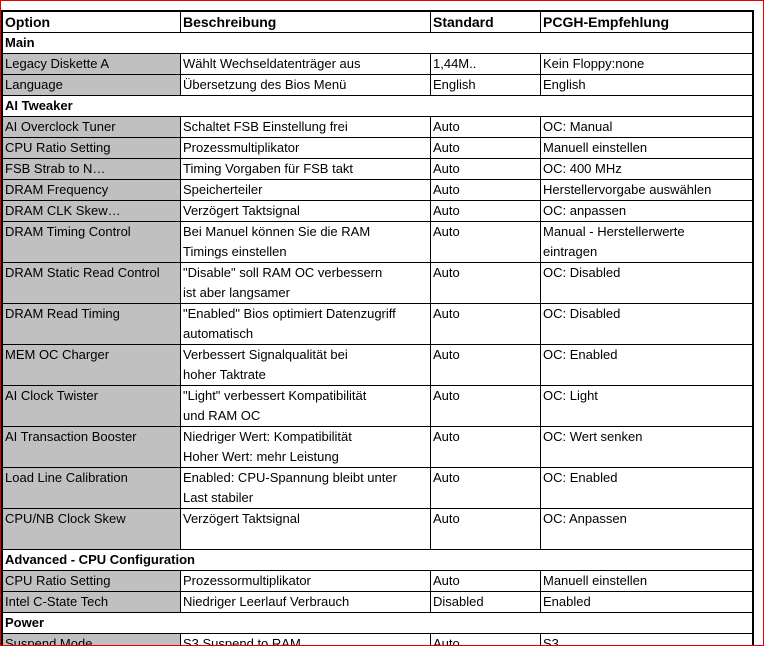  I want to click on cell-text: eintragen, so click(570, 251).